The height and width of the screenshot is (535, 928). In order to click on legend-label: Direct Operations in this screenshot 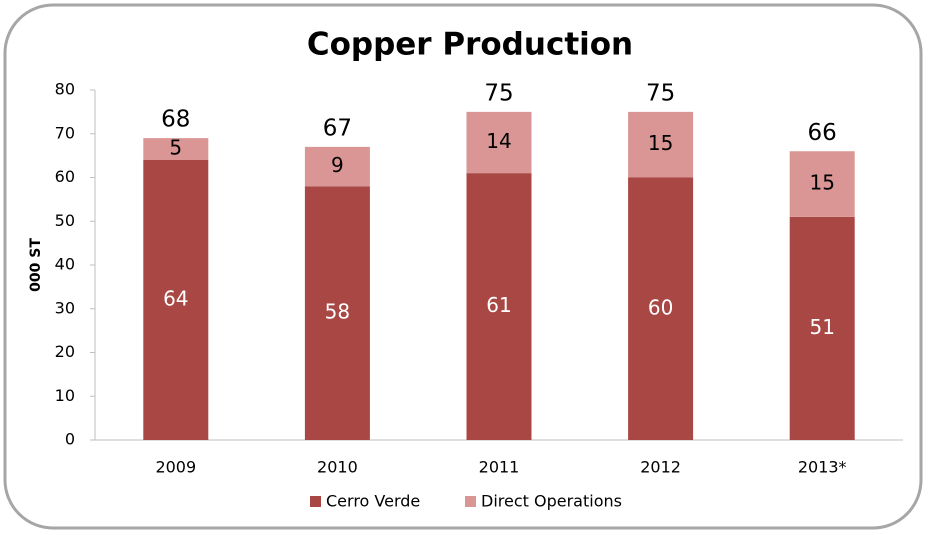, I will do `click(551, 501)`.